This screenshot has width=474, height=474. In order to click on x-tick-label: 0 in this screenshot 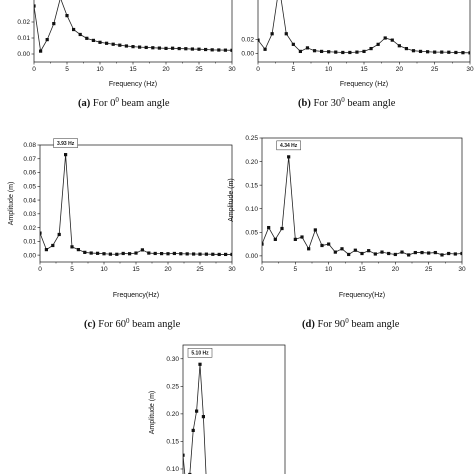, I will do `click(40, 269)`.